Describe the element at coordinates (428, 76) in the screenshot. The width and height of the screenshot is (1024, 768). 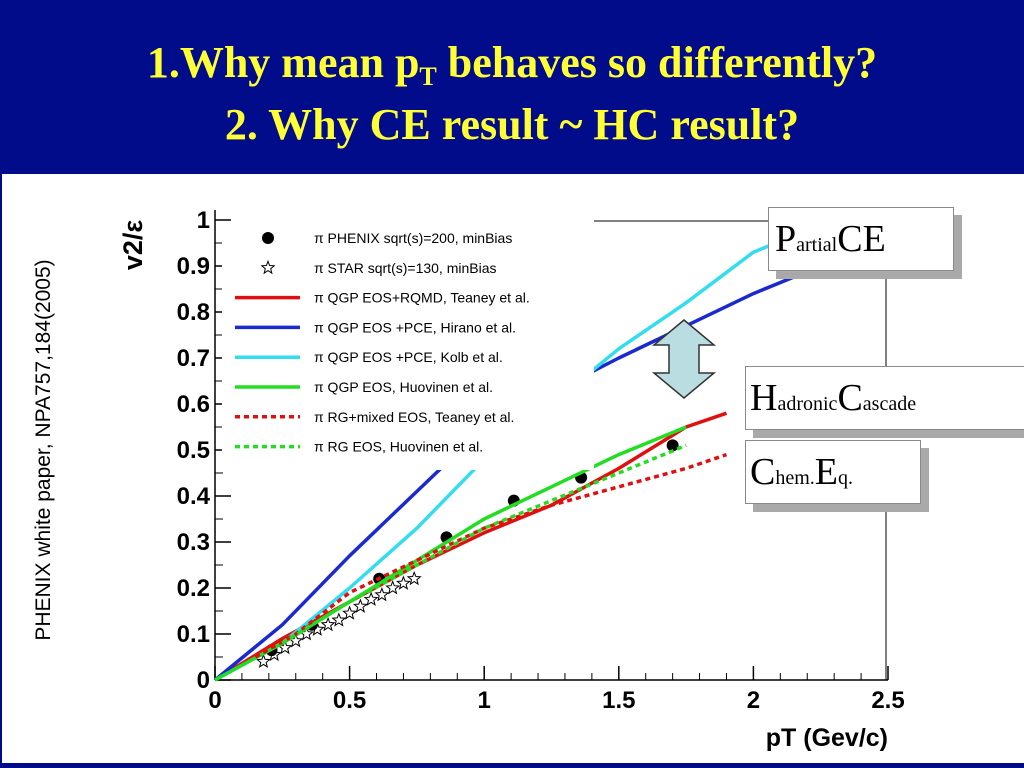
I see `title-line1-subscript: T` at that location.